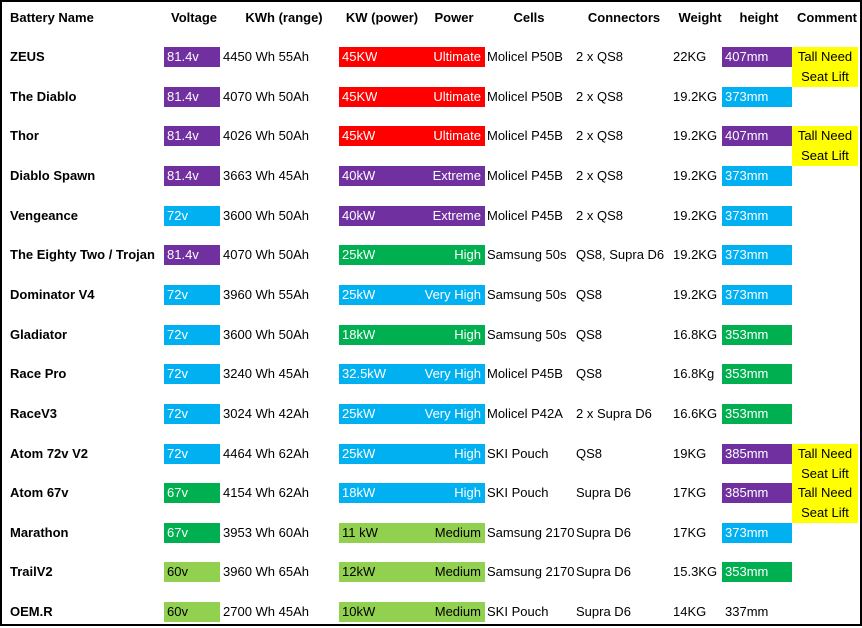 The image size is (862, 628). Describe the element at coordinates (49, 453) in the screenshot. I see `battery-name: Atom 72v V2` at that location.